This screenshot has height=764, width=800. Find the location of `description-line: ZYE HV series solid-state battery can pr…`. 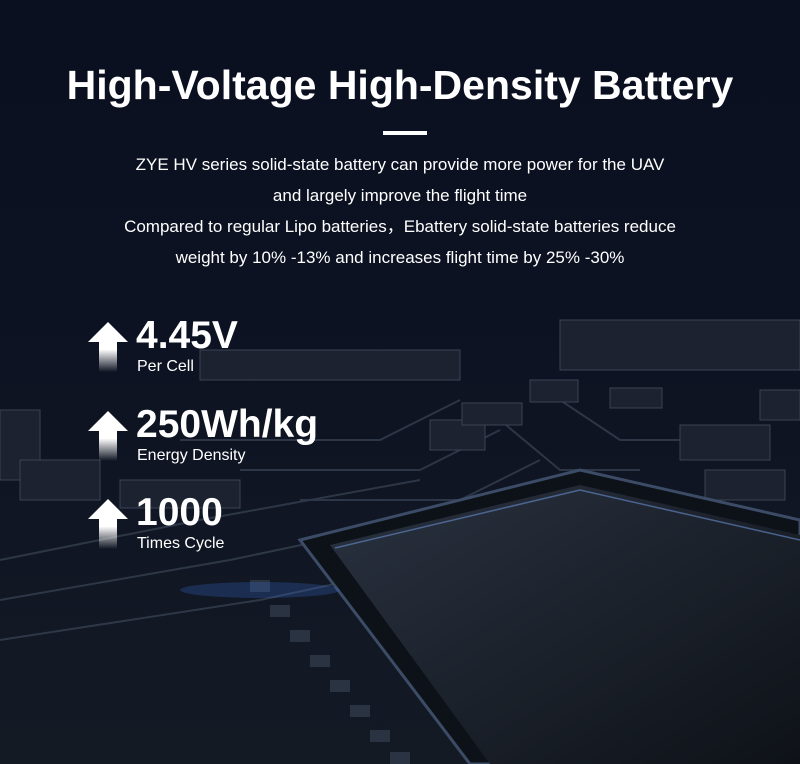

description-line: ZYE HV series solid-state battery can pr… is located at coordinates (400, 164).